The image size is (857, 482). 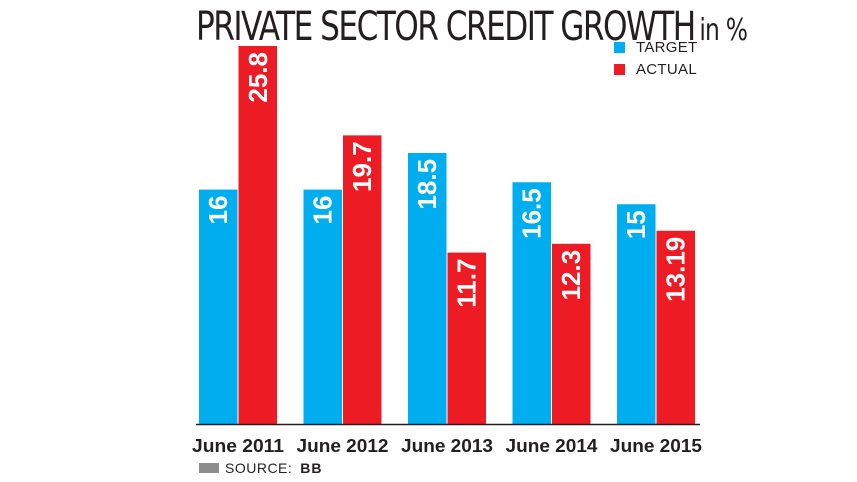 What do you see at coordinates (619, 47) in the screenshot?
I see `legend-swatch-target` at bounding box center [619, 47].